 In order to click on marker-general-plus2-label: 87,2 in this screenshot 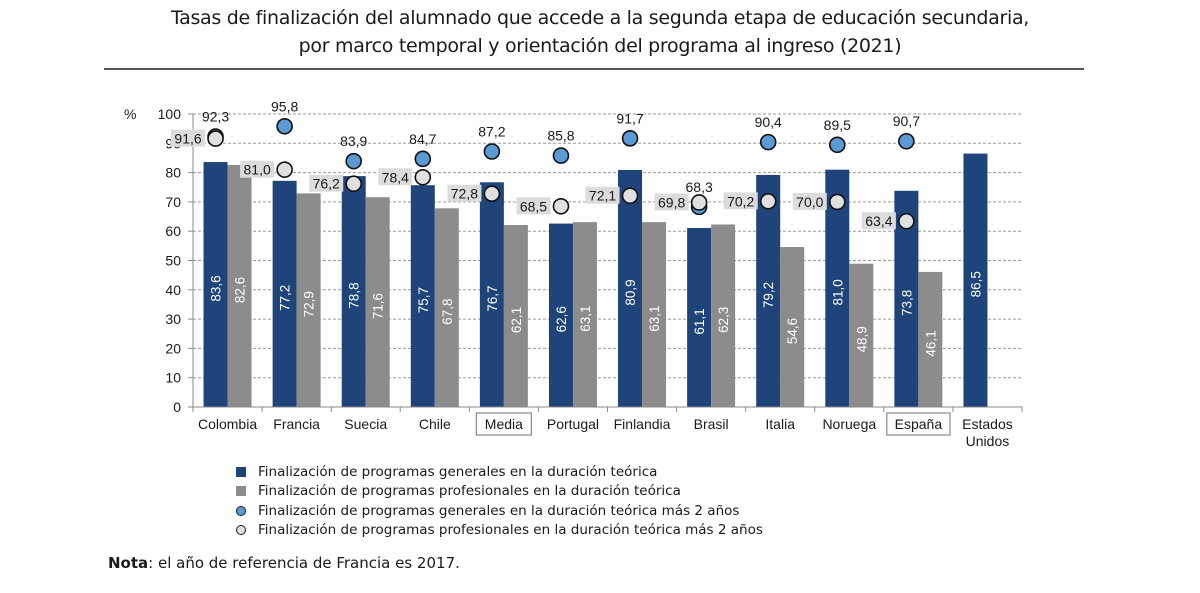, I will do `click(491, 132)`.